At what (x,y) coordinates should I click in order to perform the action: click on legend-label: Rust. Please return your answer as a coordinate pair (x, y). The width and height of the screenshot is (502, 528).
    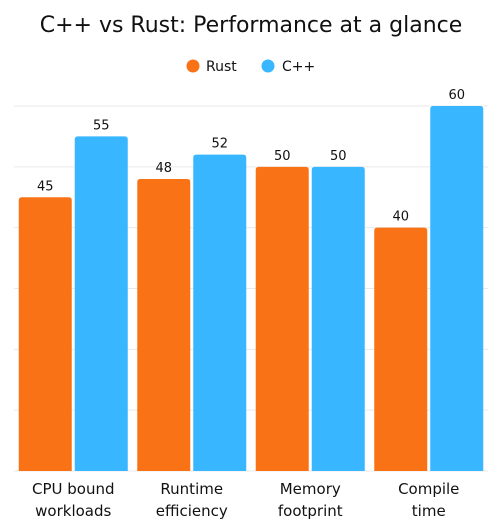
    Looking at the image, I should click on (221, 67).